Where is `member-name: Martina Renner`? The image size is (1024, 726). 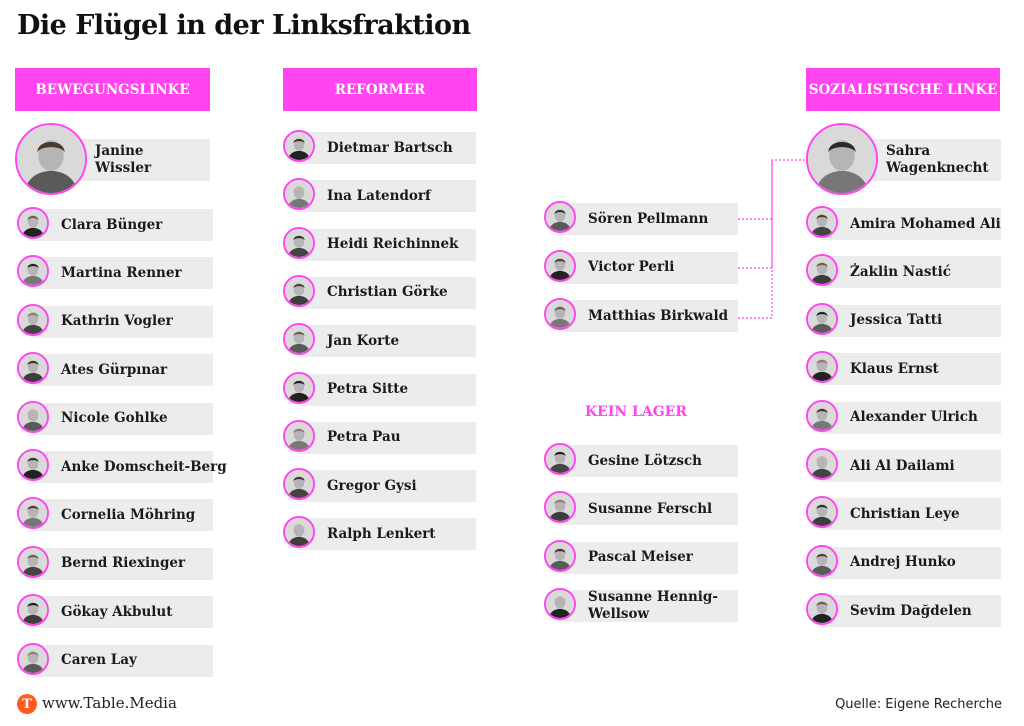 member-name: Martina Renner is located at coordinates (121, 272).